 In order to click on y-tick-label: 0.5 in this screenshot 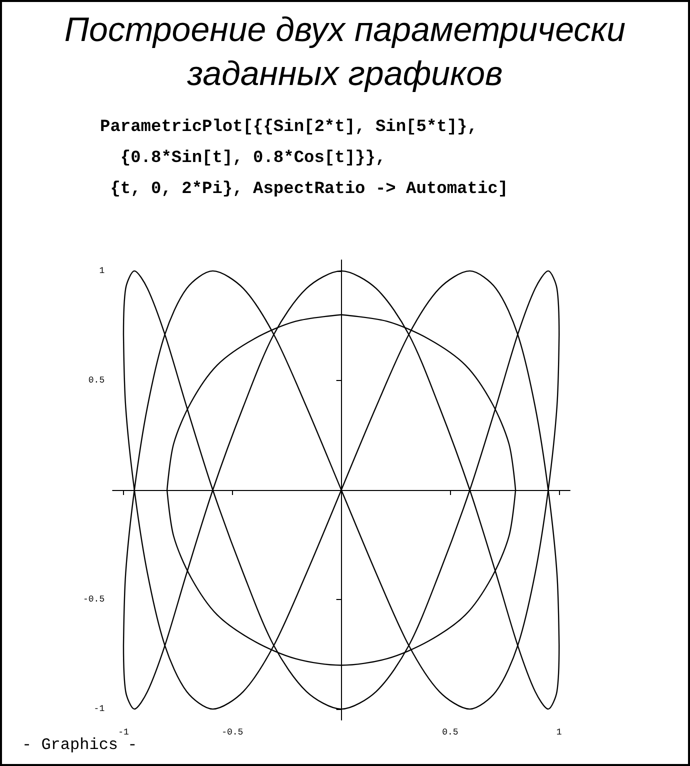, I will do `click(96, 380)`.